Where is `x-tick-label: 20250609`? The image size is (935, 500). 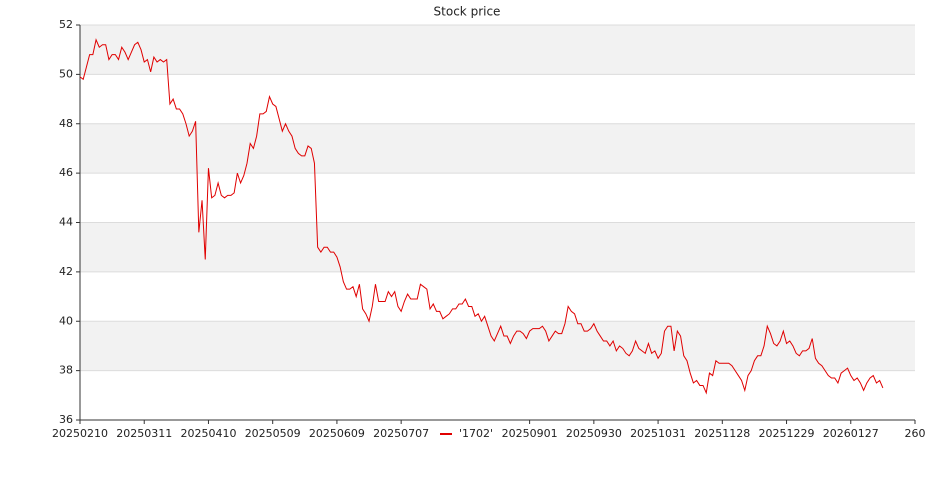
x-tick-label: 20250609 is located at coordinates (337, 433).